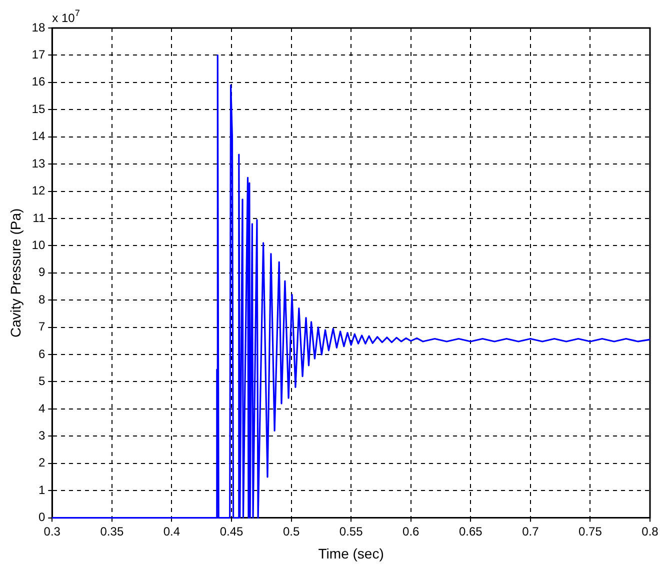 The image size is (664, 571). I want to click on x-tick-label: 0.75, so click(590, 531).